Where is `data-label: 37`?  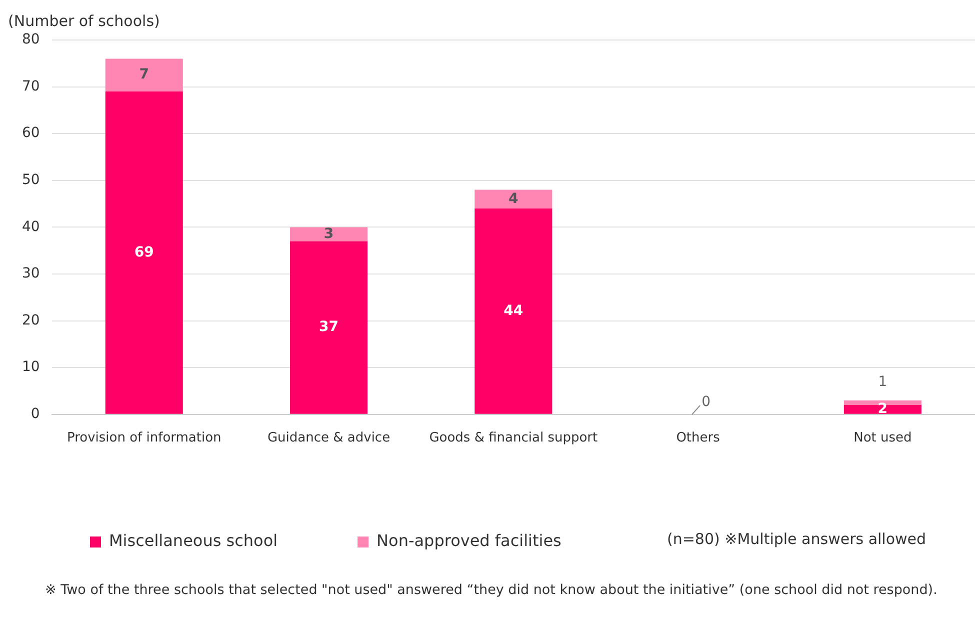
data-label: 37 is located at coordinates (329, 327).